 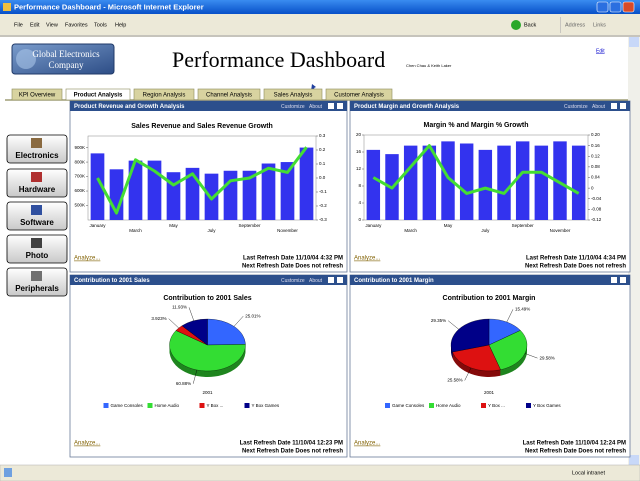 What do you see at coordinates (36, 143) in the screenshot?
I see `sidebar-icon` at bounding box center [36, 143].